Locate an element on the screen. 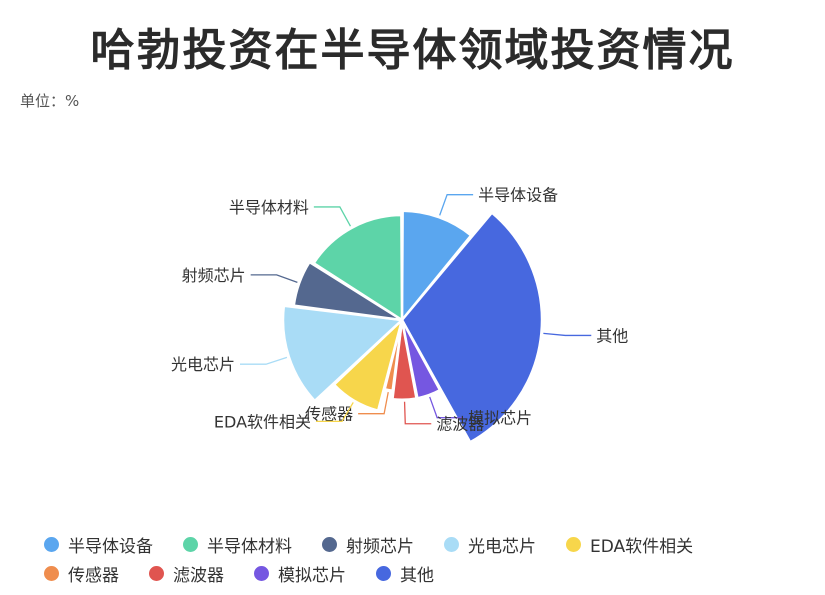  legend-label: 滤波器 is located at coordinates (198, 576).